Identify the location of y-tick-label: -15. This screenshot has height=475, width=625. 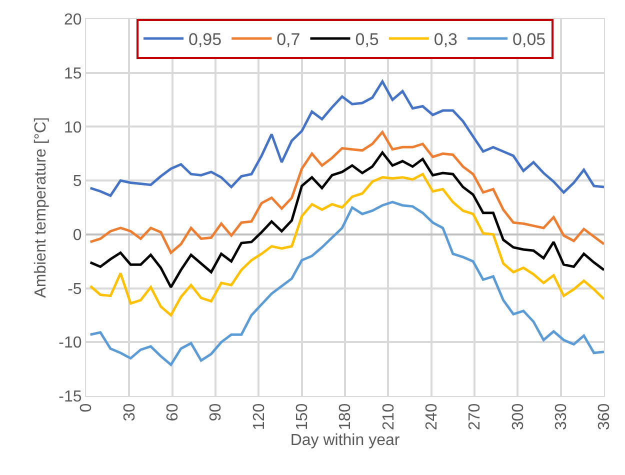
(70, 397).